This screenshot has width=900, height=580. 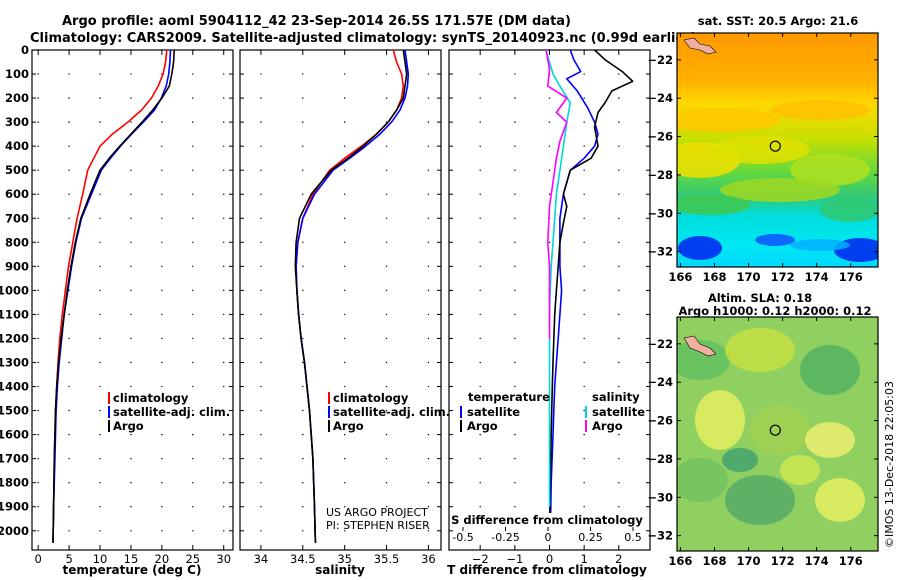 What do you see at coordinates (660, 421) in the screenshot?
I see `map-lat-label: −26` at bounding box center [660, 421].